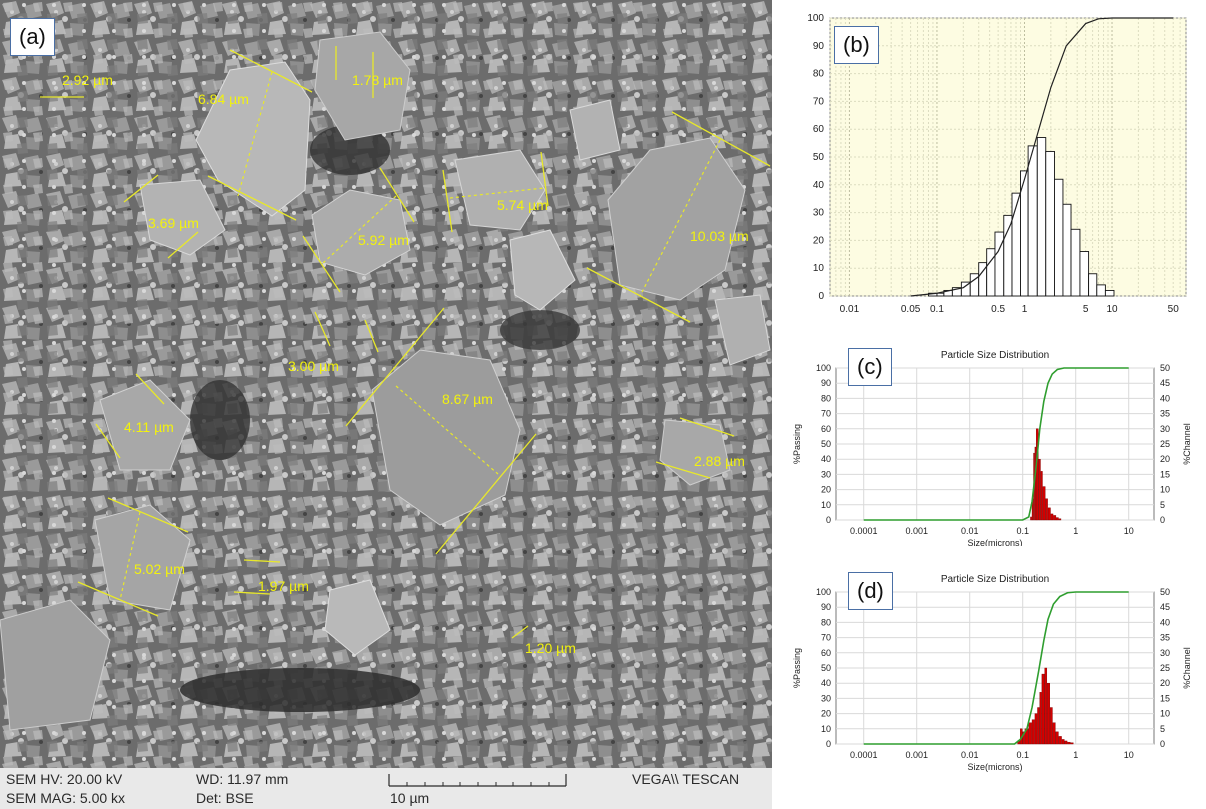 The image size is (1206, 809). Describe the element at coordinates (719, 236) in the screenshot. I see `measurement-label: 10.03 µm` at that location.